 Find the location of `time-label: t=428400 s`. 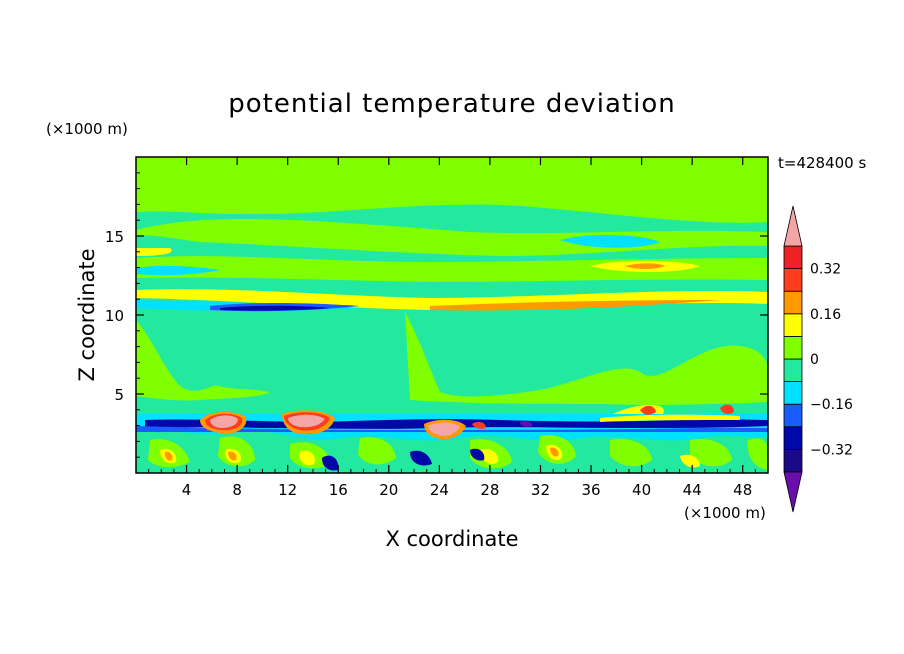

time-label: t=428400 s is located at coordinates (822, 163).